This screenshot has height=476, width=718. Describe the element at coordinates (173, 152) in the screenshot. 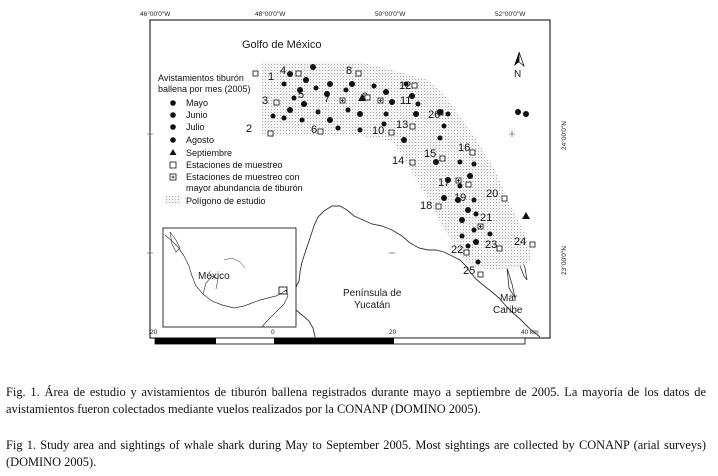

I see `legend-triangle-septiembre` at that location.